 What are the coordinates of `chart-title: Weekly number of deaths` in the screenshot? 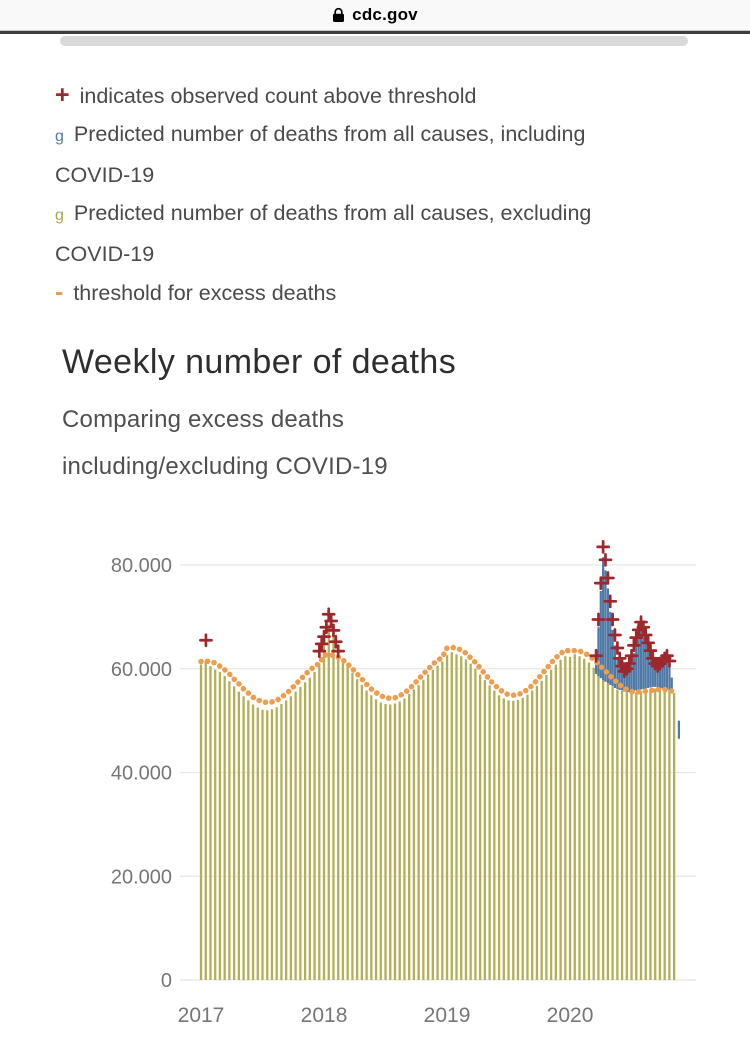 It's located at (259, 362).